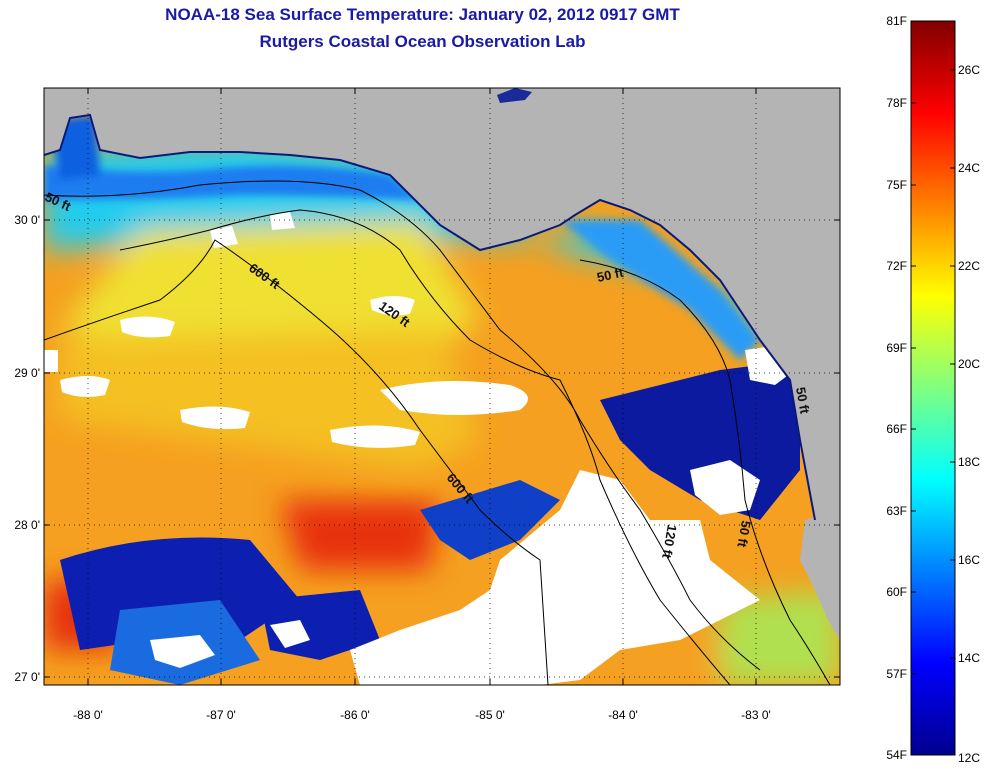 This screenshot has height=770, width=992. What do you see at coordinates (969, 168) in the screenshot?
I see `celsius-label: 24C` at bounding box center [969, 168].